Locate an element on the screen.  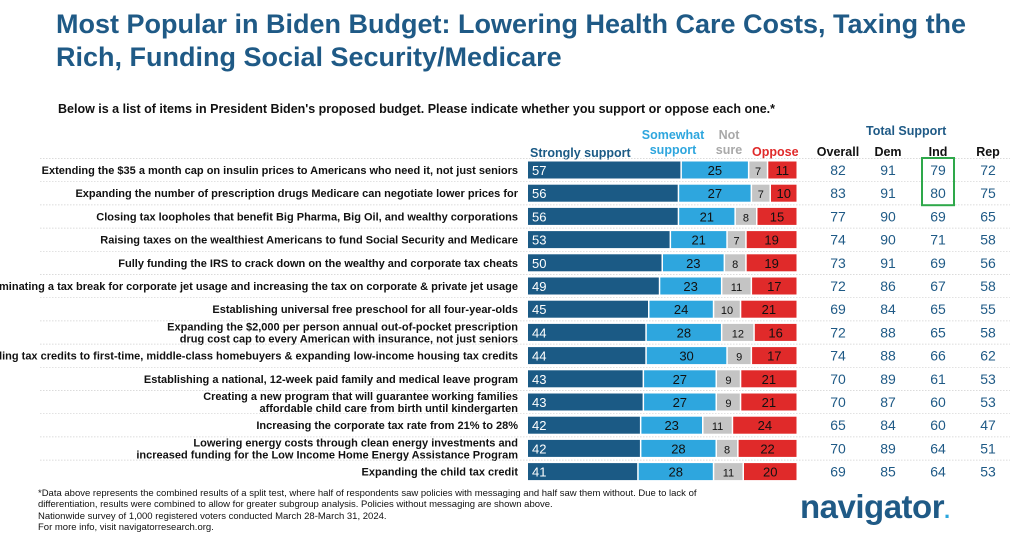
bar-label-oppose: 11 is located at coordinates (783, 170).